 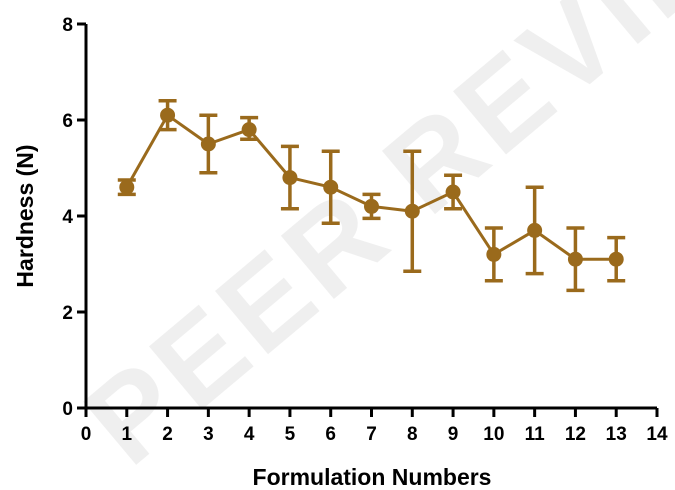 I want to click on x-tick-label: 6, so click(x=330, y=434).